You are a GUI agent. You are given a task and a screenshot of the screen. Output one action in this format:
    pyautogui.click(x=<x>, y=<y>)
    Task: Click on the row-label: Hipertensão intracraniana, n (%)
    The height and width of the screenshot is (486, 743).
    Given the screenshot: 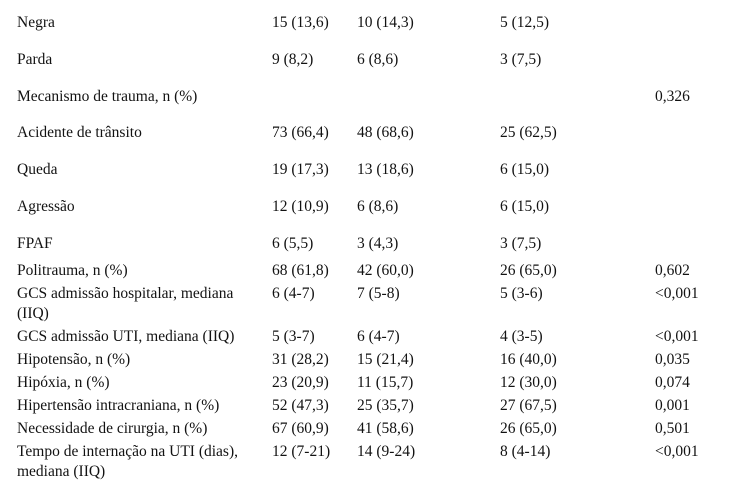 What is the action you would take?
    pyautogui.click(x=118, y=406)
    